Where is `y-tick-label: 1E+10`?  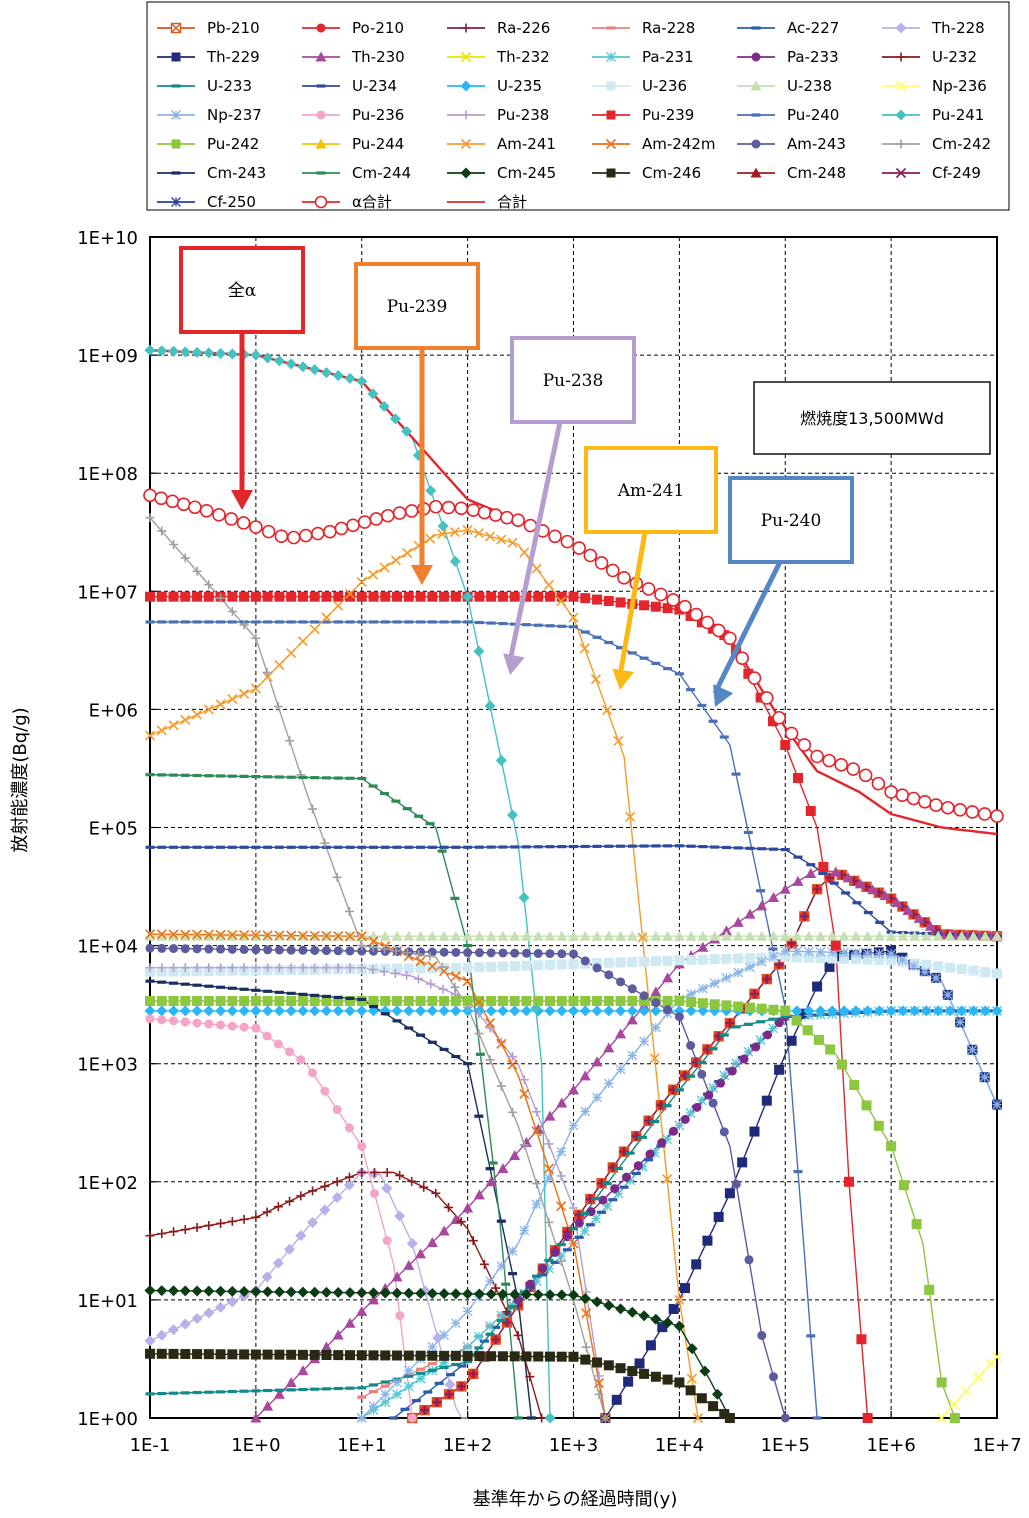 y-tick-label: 1E+10 is located at coordinates (107, 238).